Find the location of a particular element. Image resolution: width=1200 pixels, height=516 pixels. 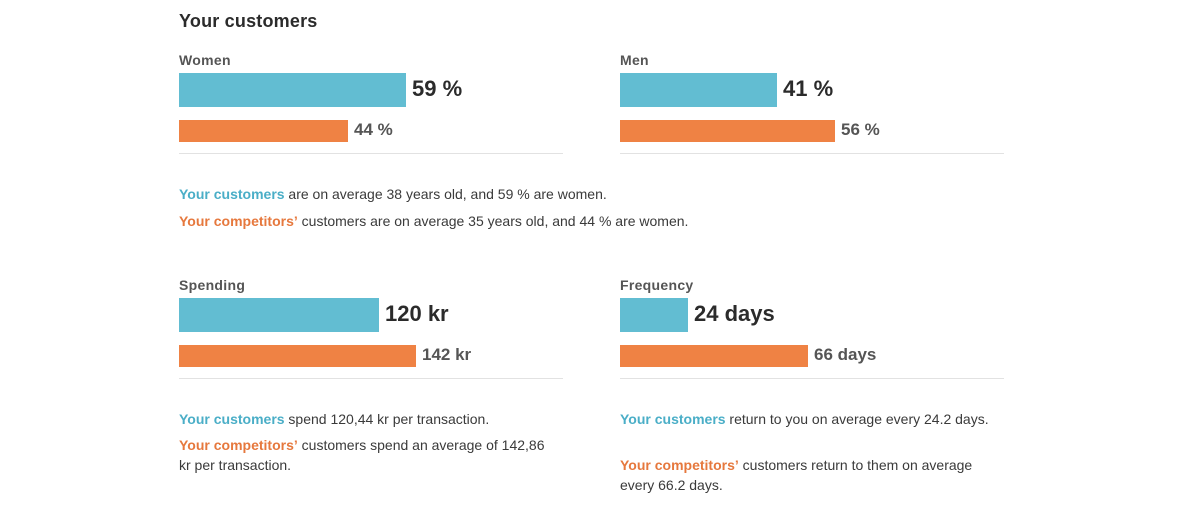

value-label-spending-you: 120 kr is located at coordinates (417, 313).